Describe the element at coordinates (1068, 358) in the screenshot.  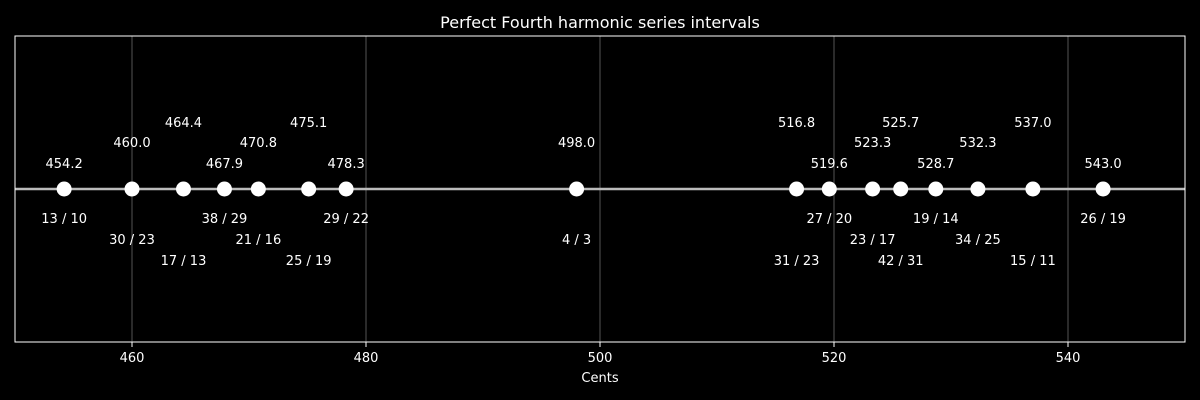
I see `x-tick-label: 540` at that location.